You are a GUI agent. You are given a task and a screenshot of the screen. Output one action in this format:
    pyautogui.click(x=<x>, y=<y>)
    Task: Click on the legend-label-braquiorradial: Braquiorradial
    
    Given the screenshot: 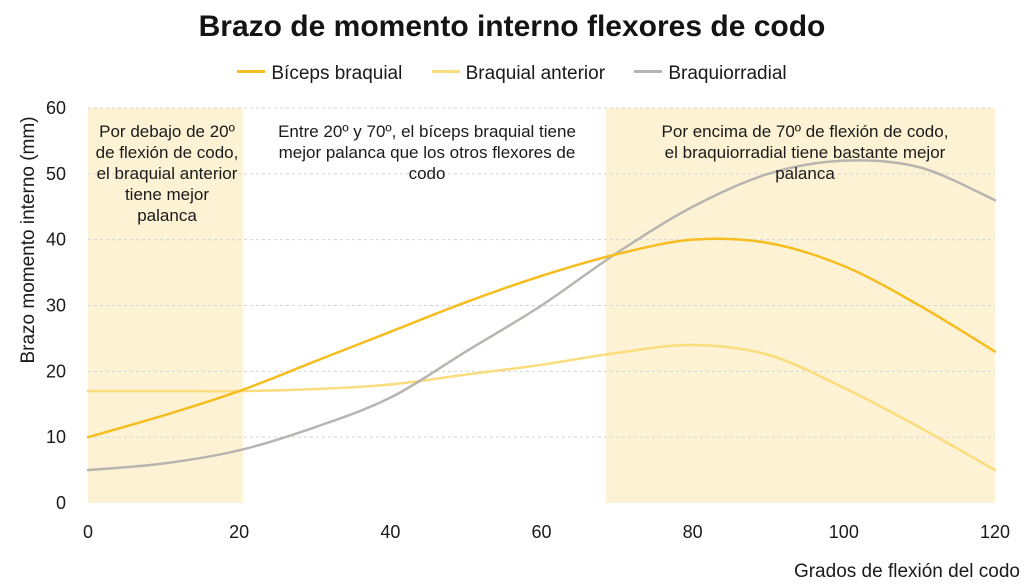 What is the action you would take?
    pyautogui.click(x=727, y=73)
    